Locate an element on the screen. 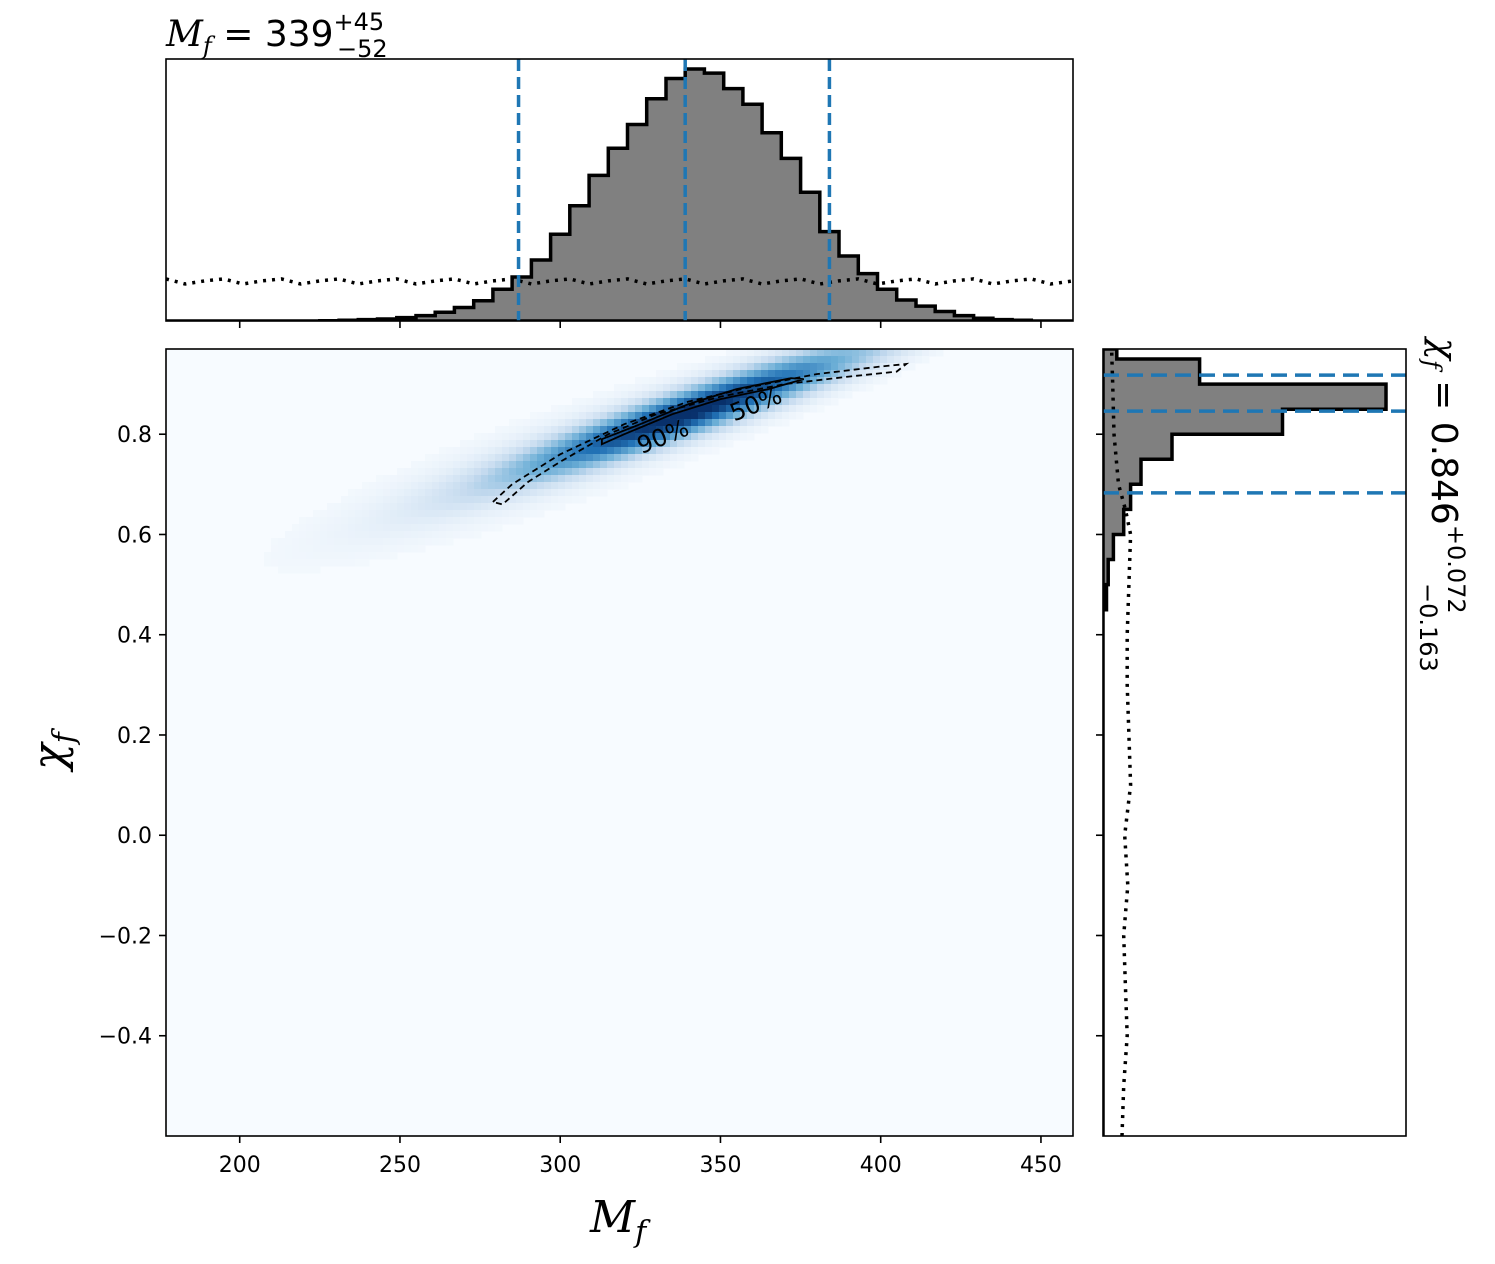  y-tick-label: −0.2 is located at coordinates (125, 936).